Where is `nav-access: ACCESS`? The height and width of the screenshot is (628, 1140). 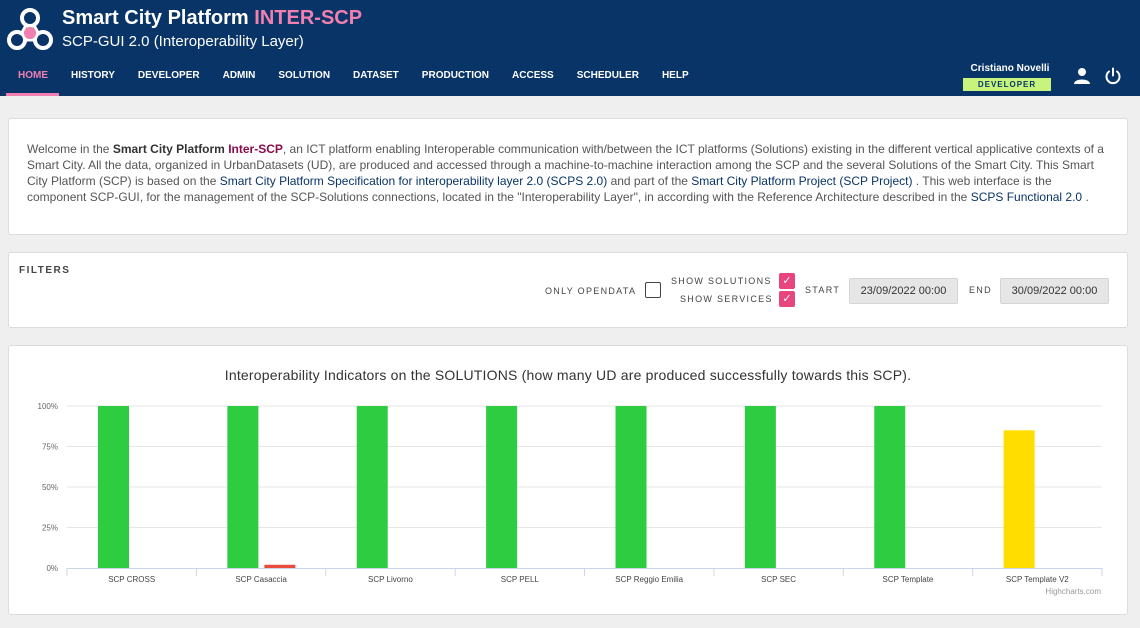
nav-access: ACCESS is located at coordinates (533, 75).